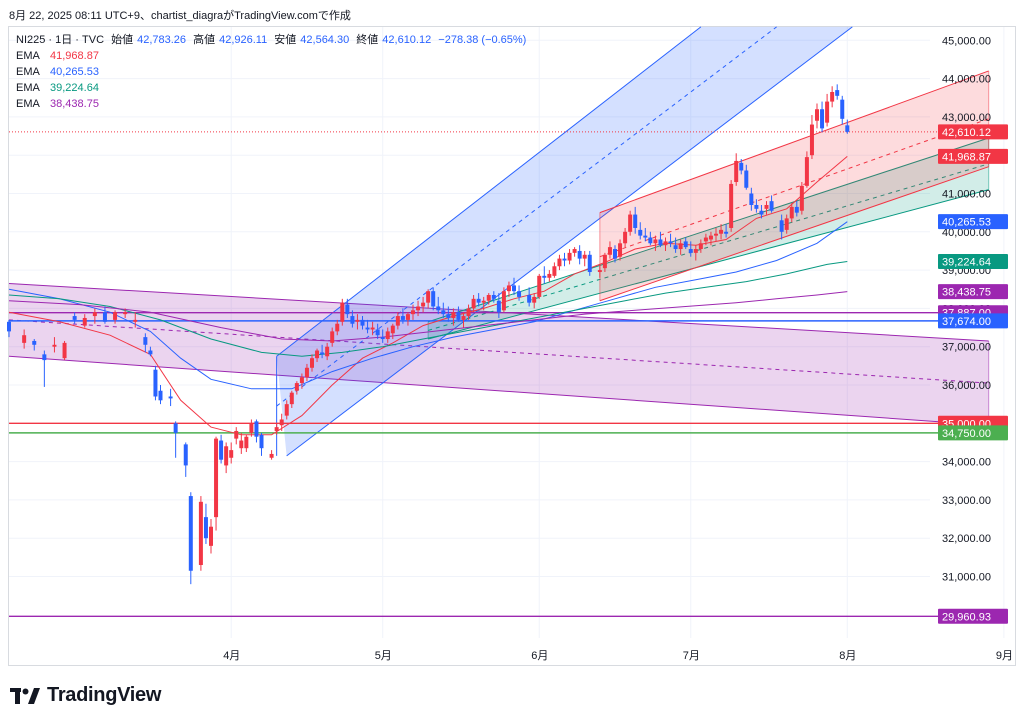  I want to click on ema-row-4: EMA 38,438.75, so click(273, 104).